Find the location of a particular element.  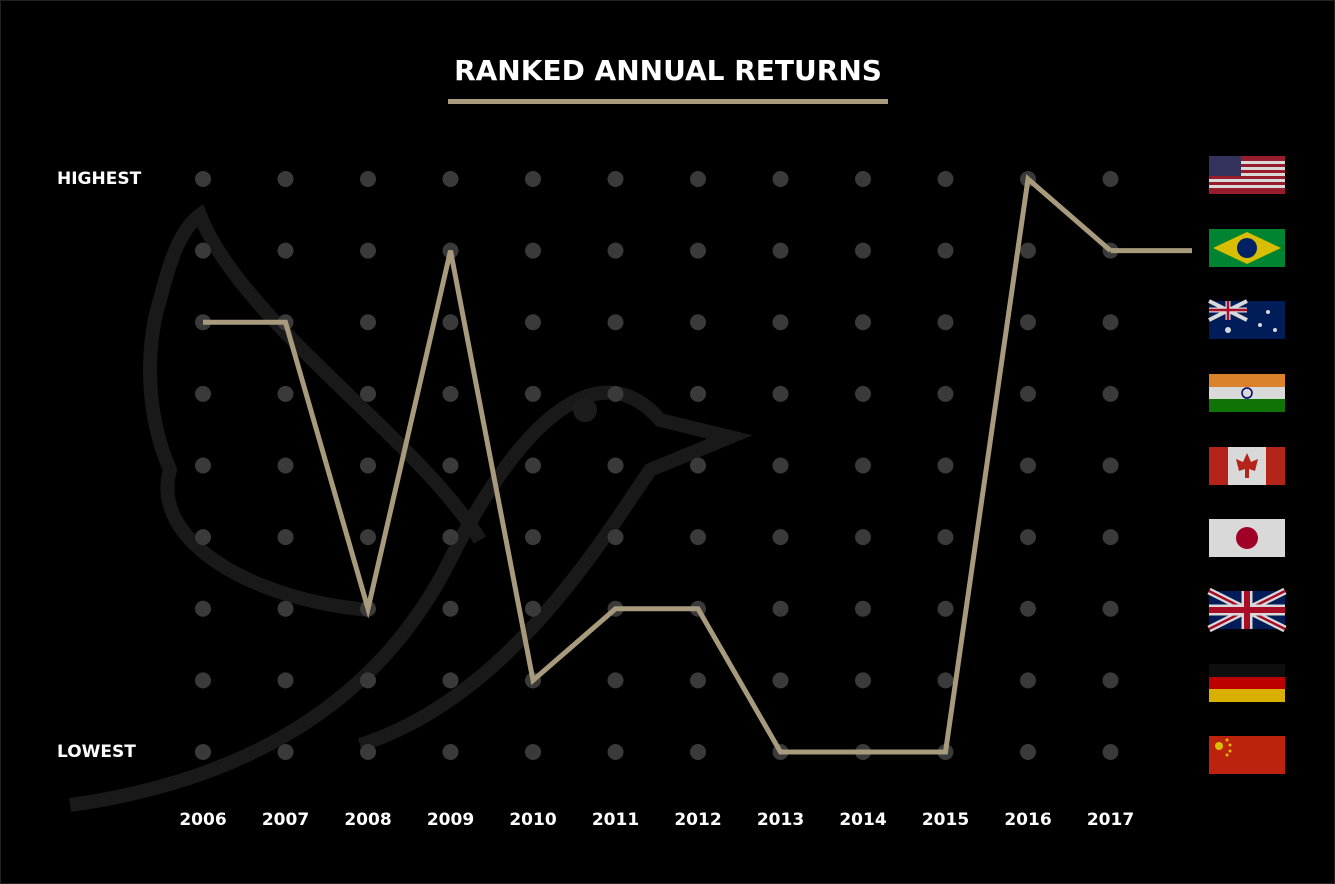

y-tick-label: HIGHEST is located at coordinates (99, 179).